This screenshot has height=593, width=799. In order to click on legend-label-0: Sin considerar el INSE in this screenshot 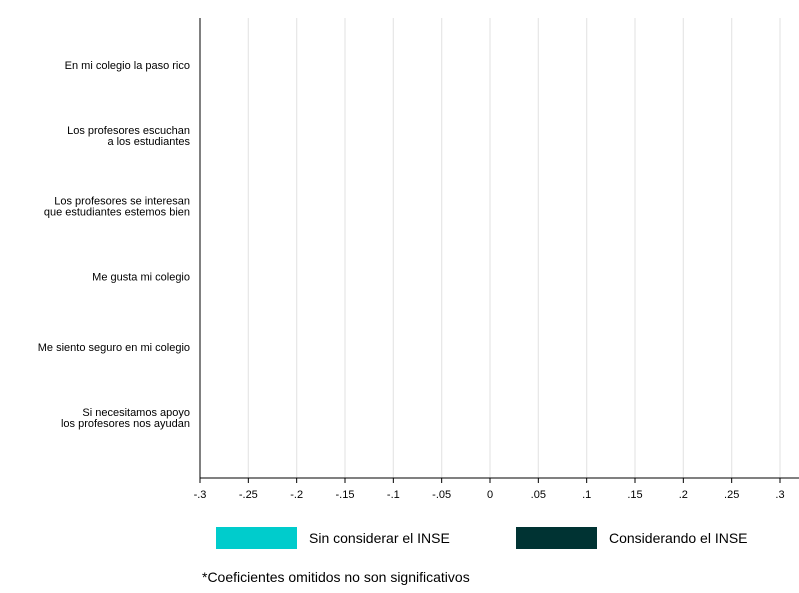, I will do `click(379, 538)`.